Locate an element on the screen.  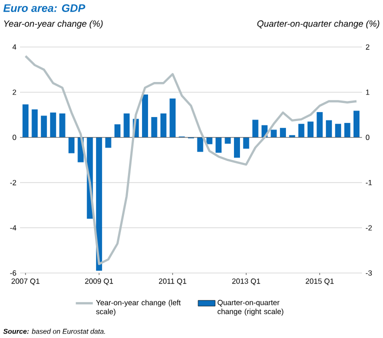
y-axis-title: Year-on-year change (%) is located at coordinates (53, 24).